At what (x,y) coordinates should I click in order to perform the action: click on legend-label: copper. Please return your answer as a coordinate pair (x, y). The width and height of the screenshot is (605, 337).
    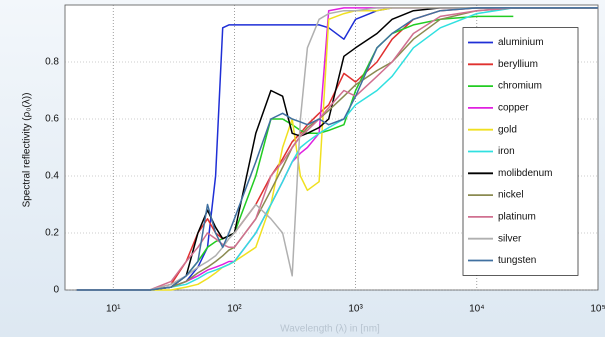
    Looking at the image, I should click on (513, 108).